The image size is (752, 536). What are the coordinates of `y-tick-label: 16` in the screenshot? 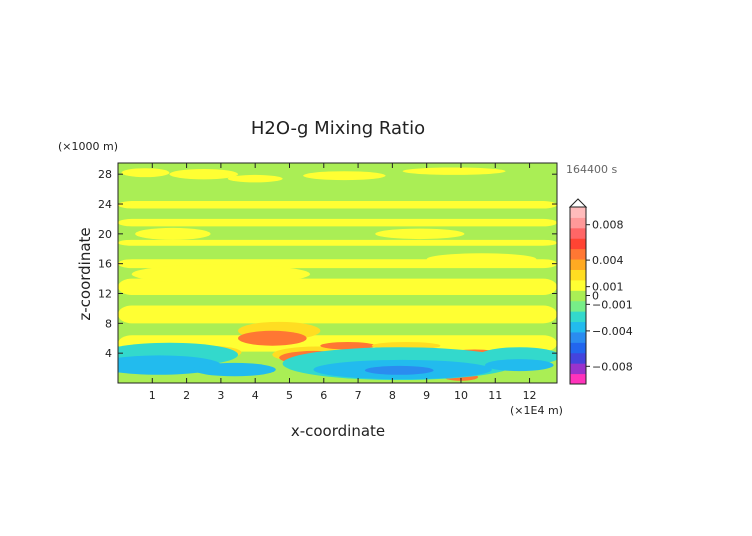 It's located at (105, 264).